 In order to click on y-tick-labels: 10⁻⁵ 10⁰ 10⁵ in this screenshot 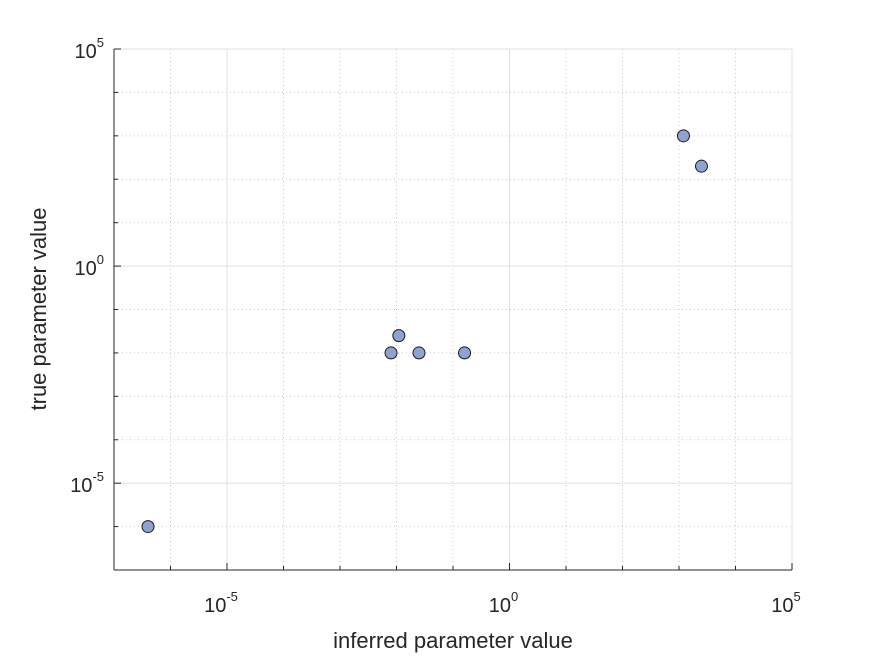, I will do `click(87, 266)`.